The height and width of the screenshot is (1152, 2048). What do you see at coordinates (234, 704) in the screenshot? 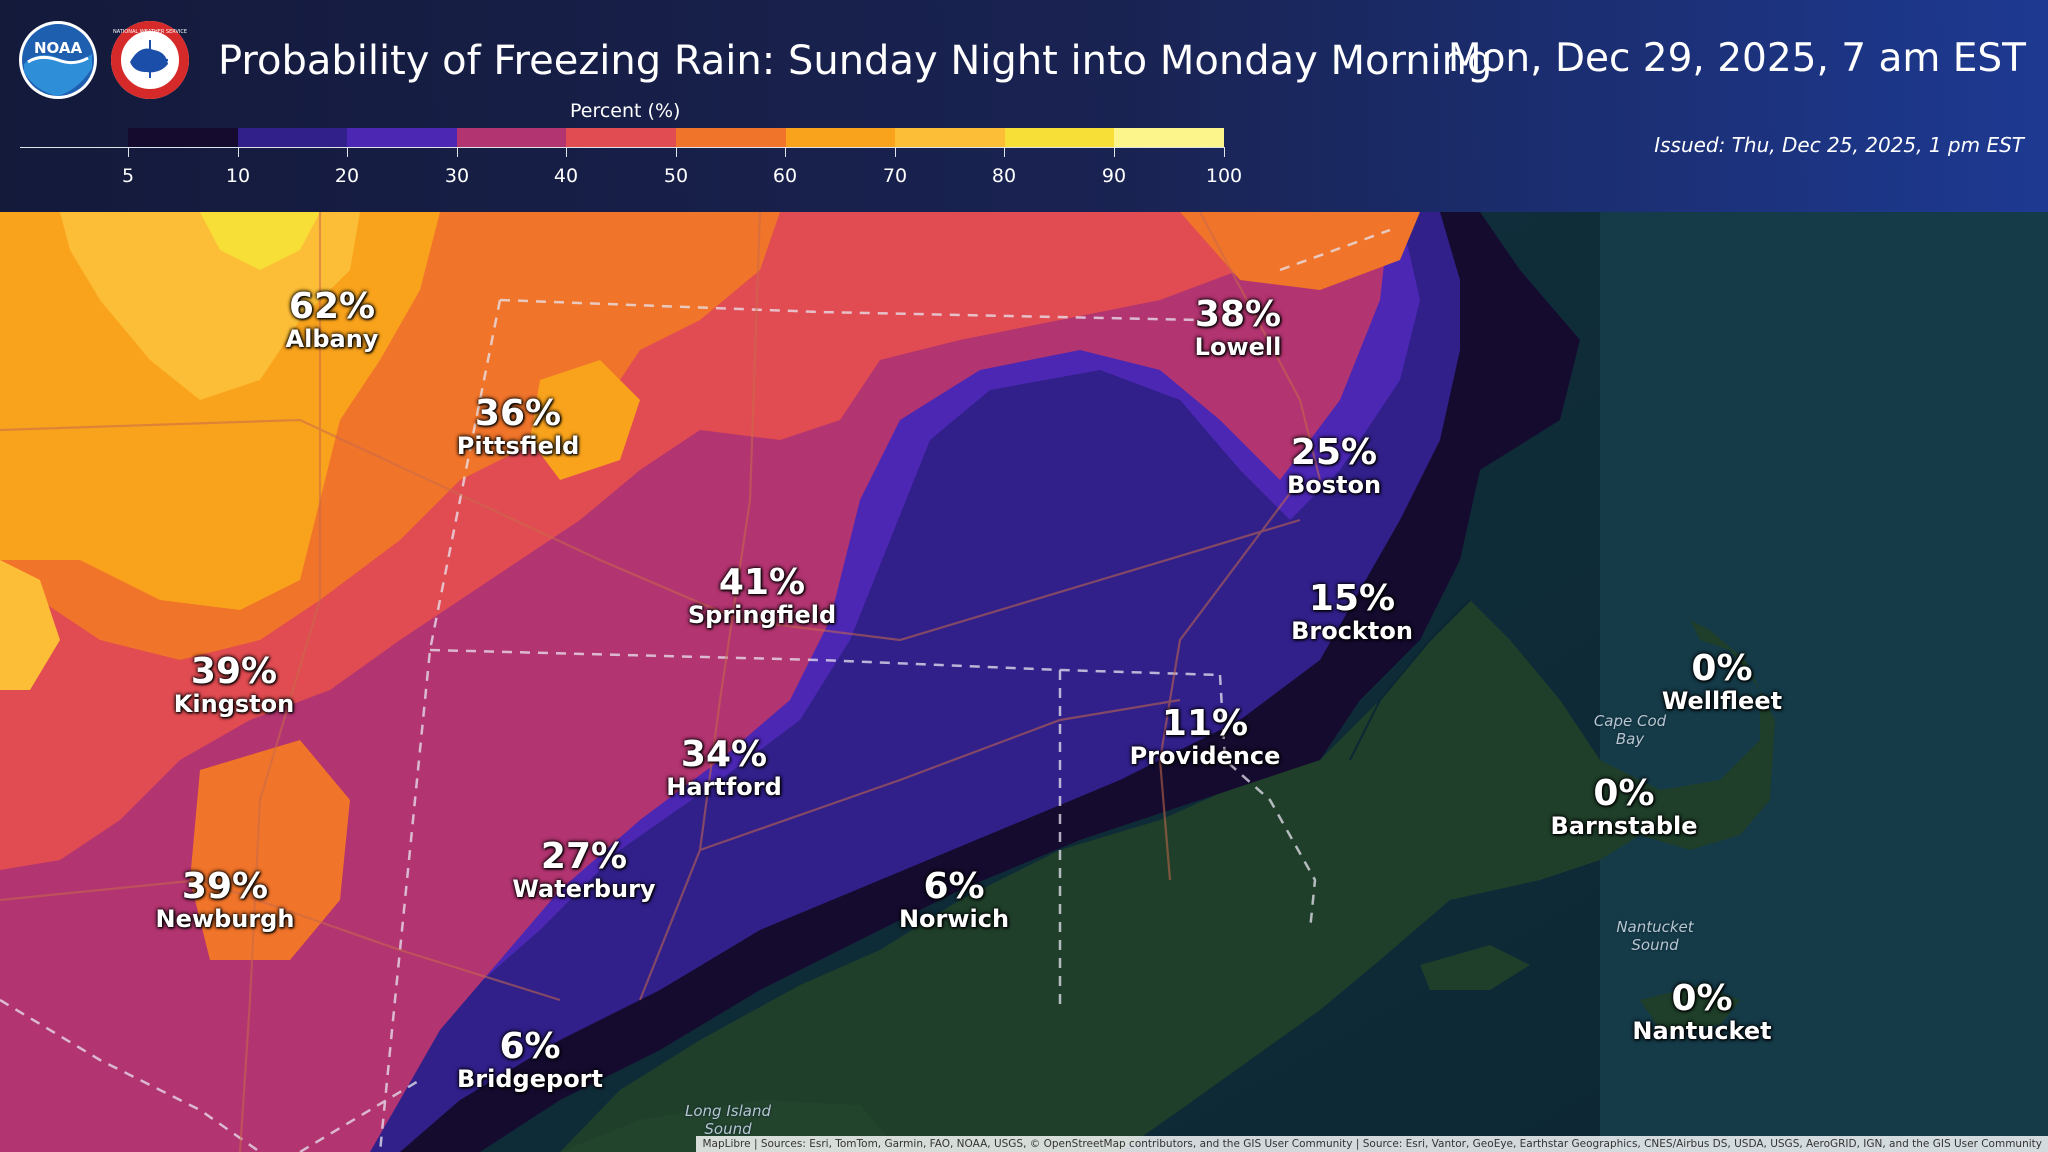
I see `city-name: Kingston` at bounding box center [234, 704].